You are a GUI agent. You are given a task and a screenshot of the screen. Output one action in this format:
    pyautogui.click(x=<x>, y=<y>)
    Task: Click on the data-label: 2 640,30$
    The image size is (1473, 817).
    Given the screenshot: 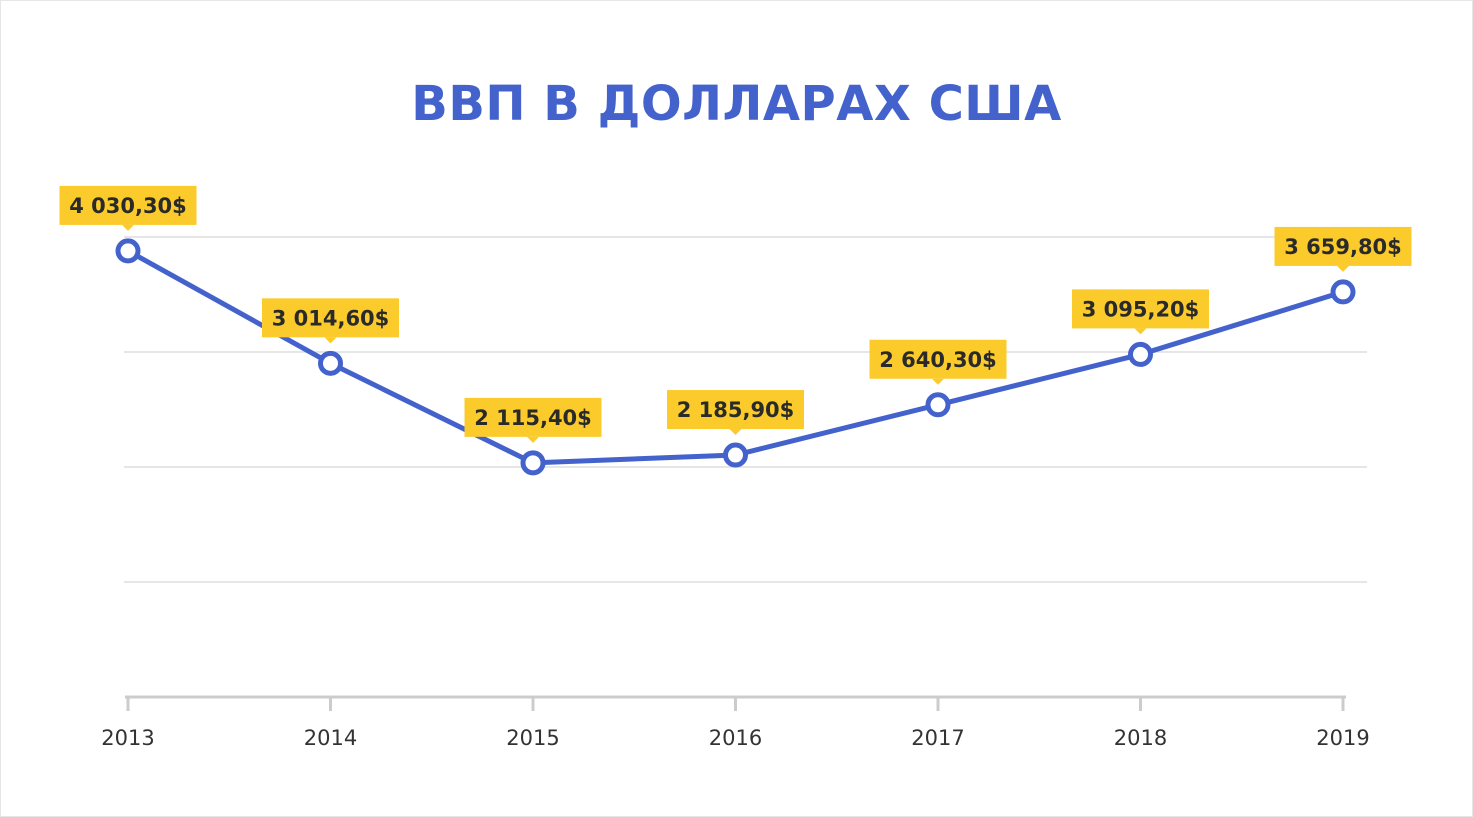 What is the action you would take?
    pyautogui.click(x=938, y=360)
    